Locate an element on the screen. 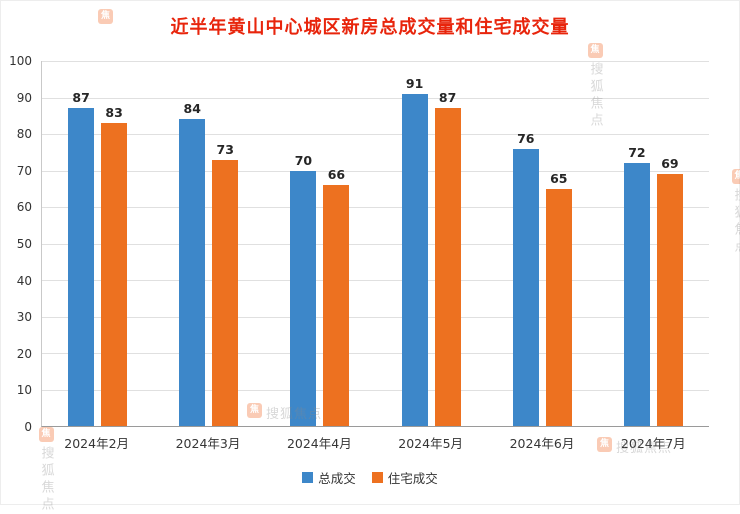 The height and width of the screenshot is (514, 740). bar-value-label: 69 is located at coordinates (669, 163).